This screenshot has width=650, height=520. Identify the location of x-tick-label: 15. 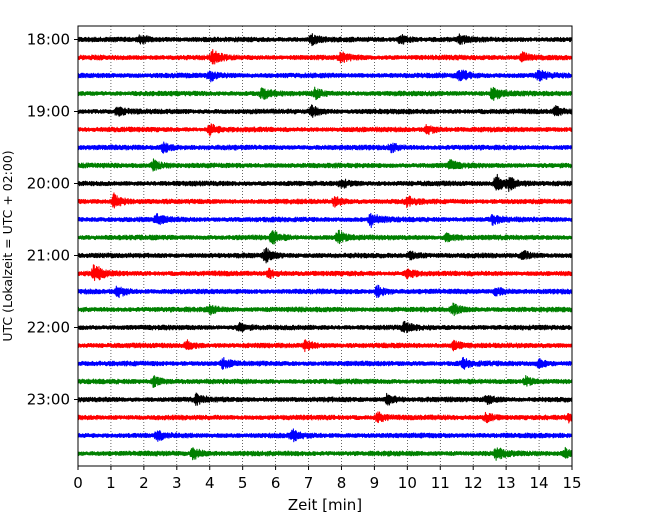
(571, 483).